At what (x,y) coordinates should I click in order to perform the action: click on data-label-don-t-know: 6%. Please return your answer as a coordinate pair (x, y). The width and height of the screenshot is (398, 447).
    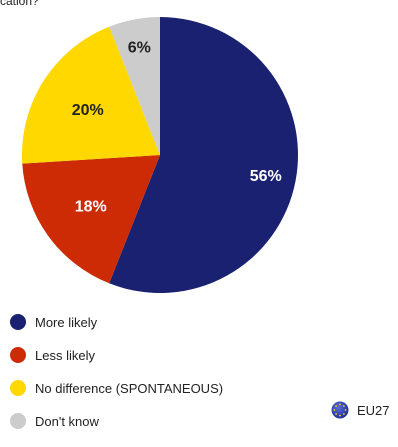
    Looking at the image, I should click on (139, 48).